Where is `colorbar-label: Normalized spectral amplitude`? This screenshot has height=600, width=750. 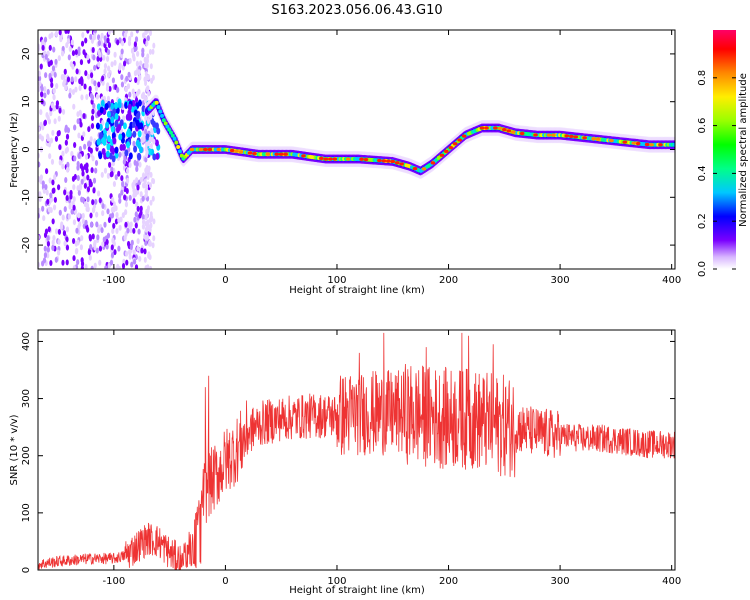
colorbar-label: Normalized spectral amplitude is located at coordinates (743, 150).